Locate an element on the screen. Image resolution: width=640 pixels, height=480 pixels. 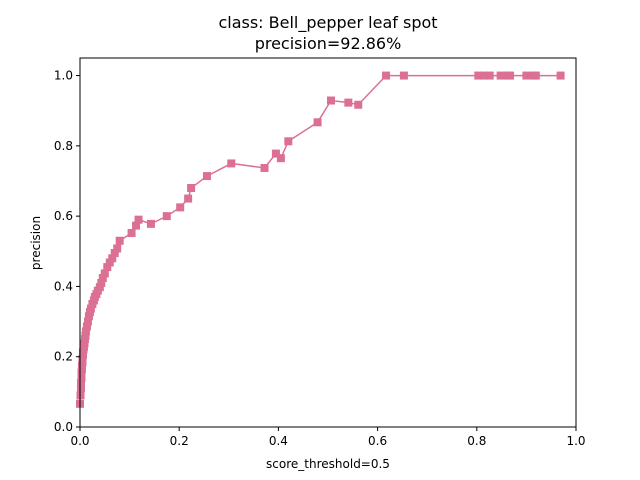
x-tick-label: 0.2 is located at coordinates (179, 441).